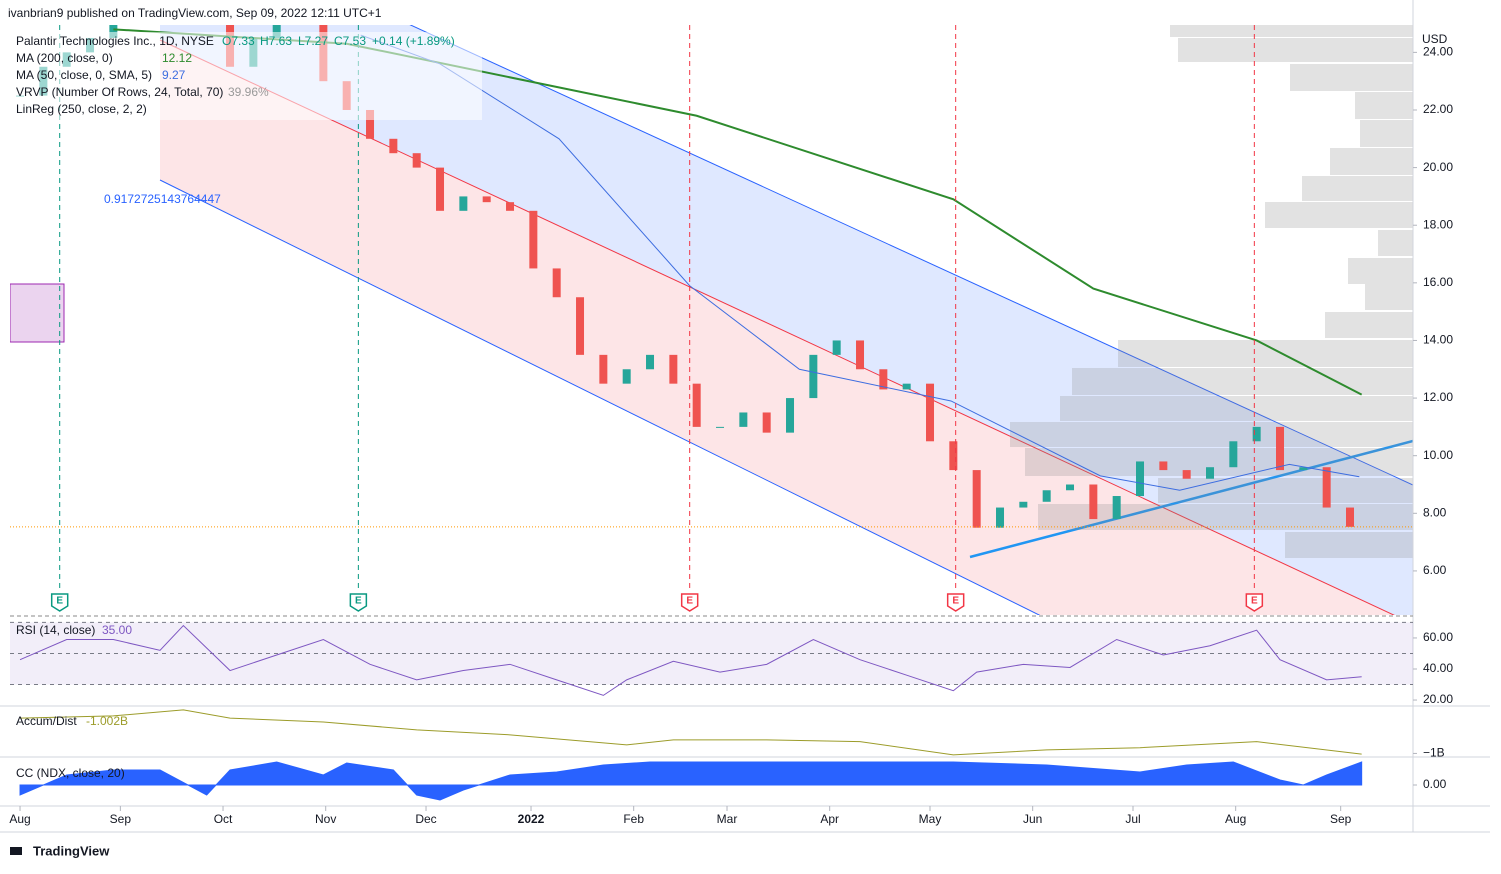 This screenshot has width=1501, height=874. I want to click on x-tick-label: Nov, so click(325, 819).